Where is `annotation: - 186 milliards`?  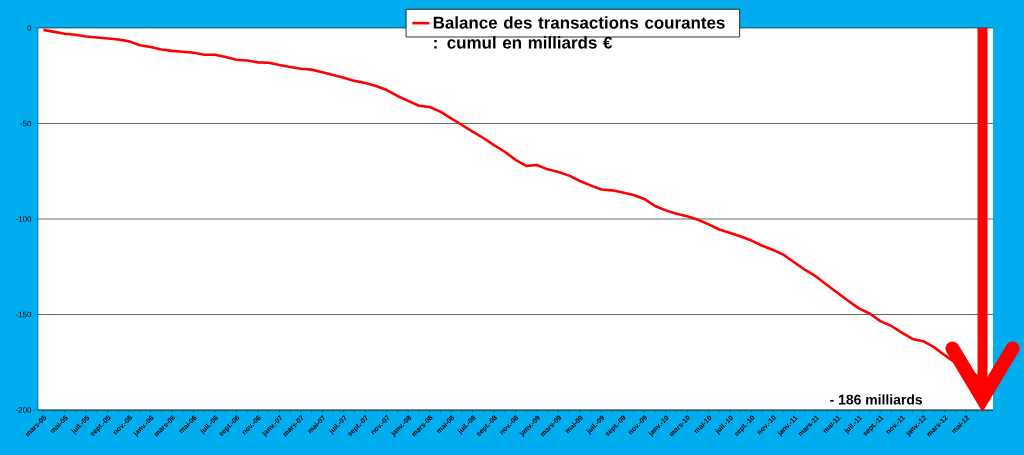 annotation: - 186 milliards is located at coordinates (876, 399).